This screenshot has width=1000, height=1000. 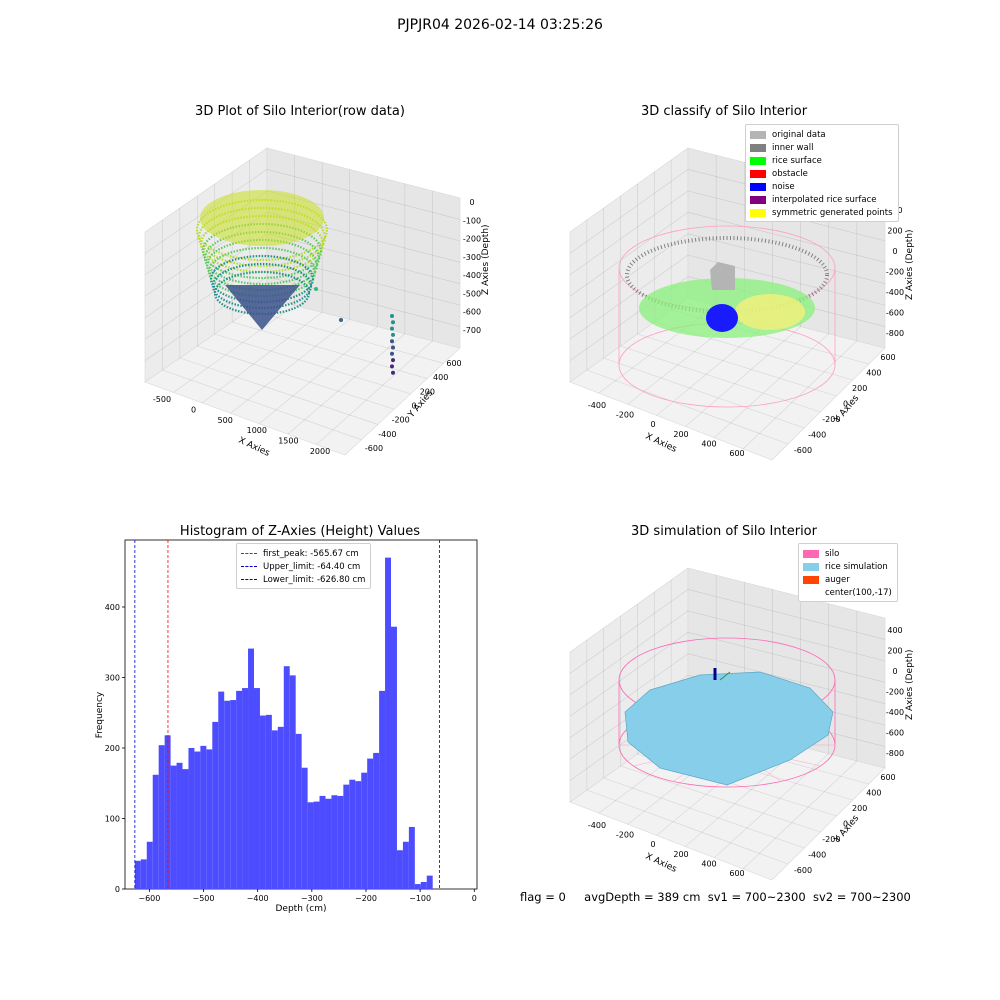 I want to click on x-tick-label: −400, so click(x=258, y=898).